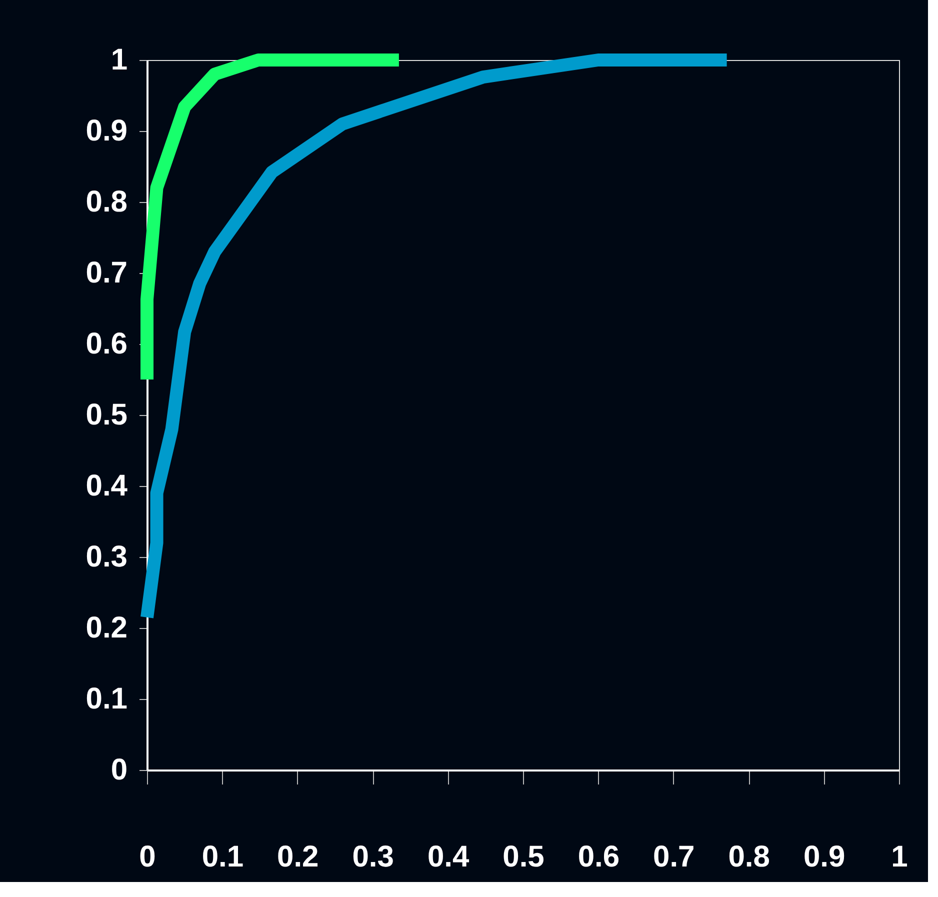 This screenshot has width=938, height=897. What do you see at coordinates (448, 857) in the screenshot?
I see `x-tick-label: 0.4` at bounding box center [448, 857].